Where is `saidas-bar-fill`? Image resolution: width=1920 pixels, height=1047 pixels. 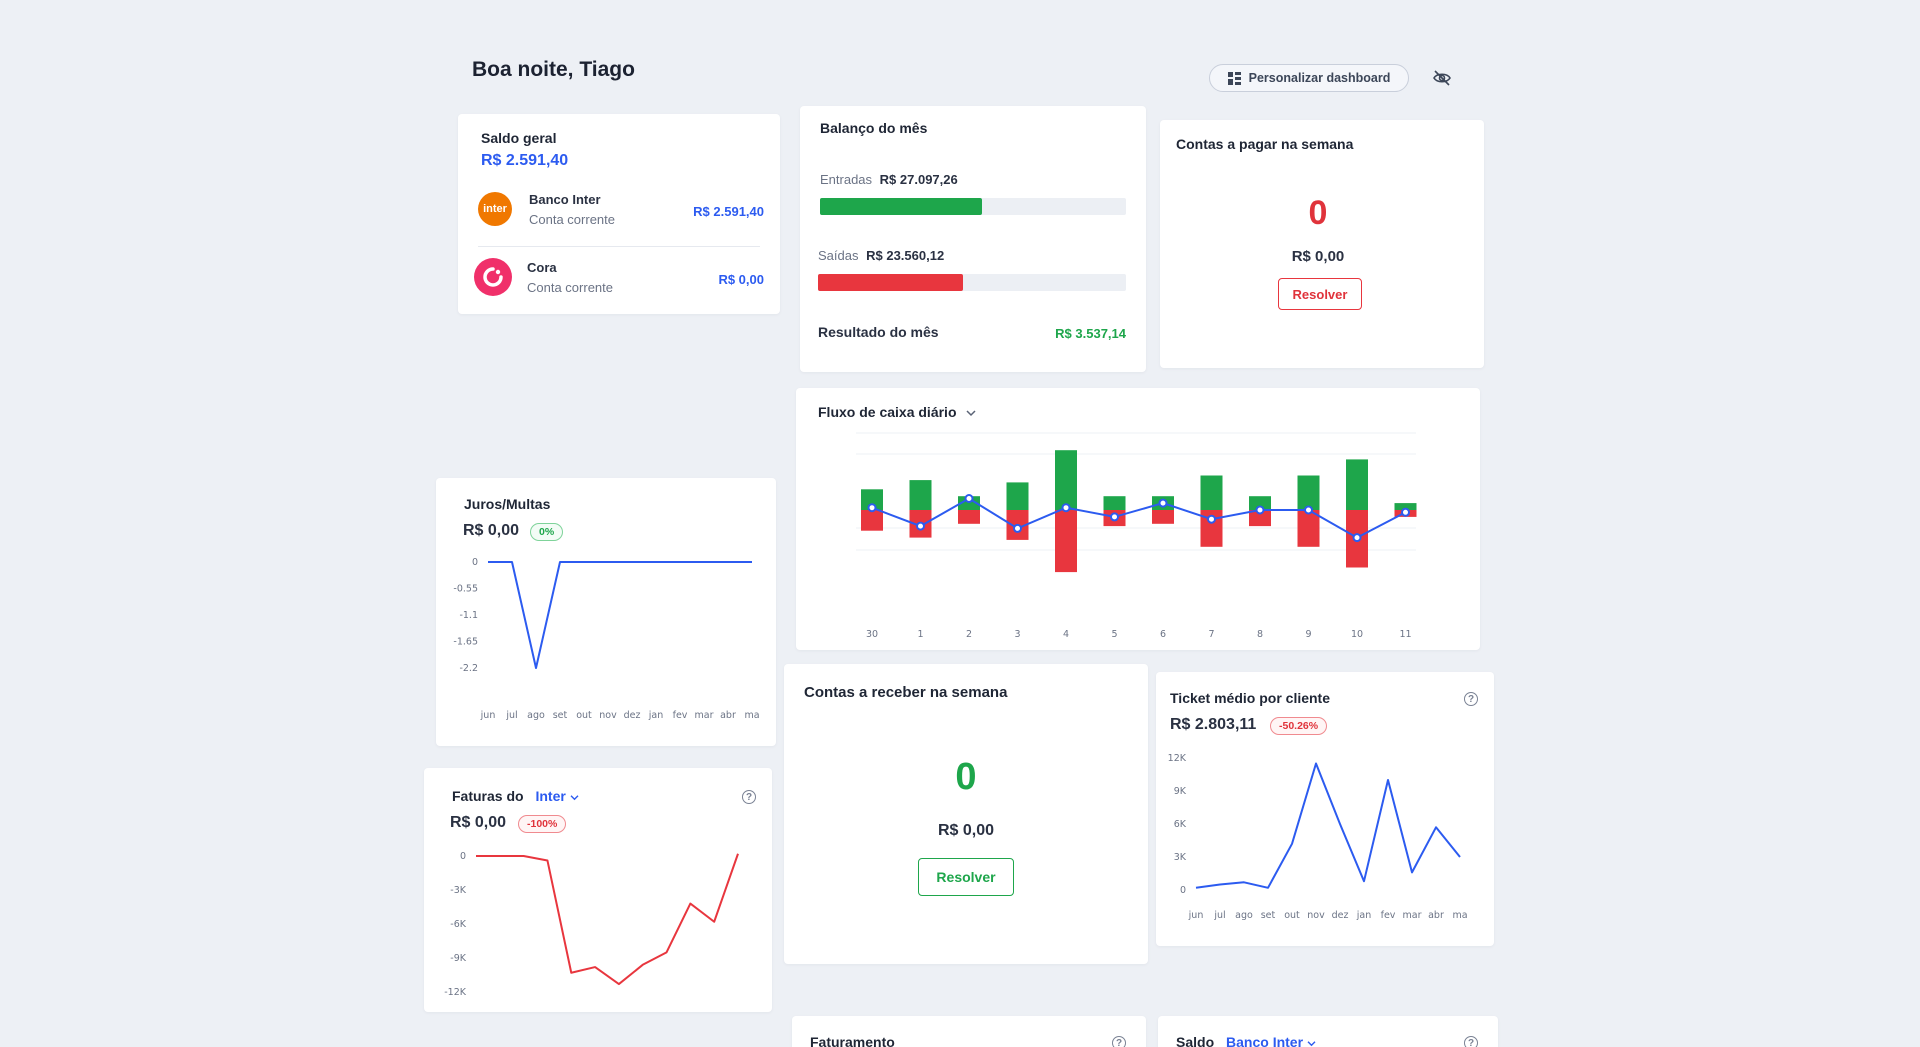
saidas-bar-fill is located at coordinates (890, 282).